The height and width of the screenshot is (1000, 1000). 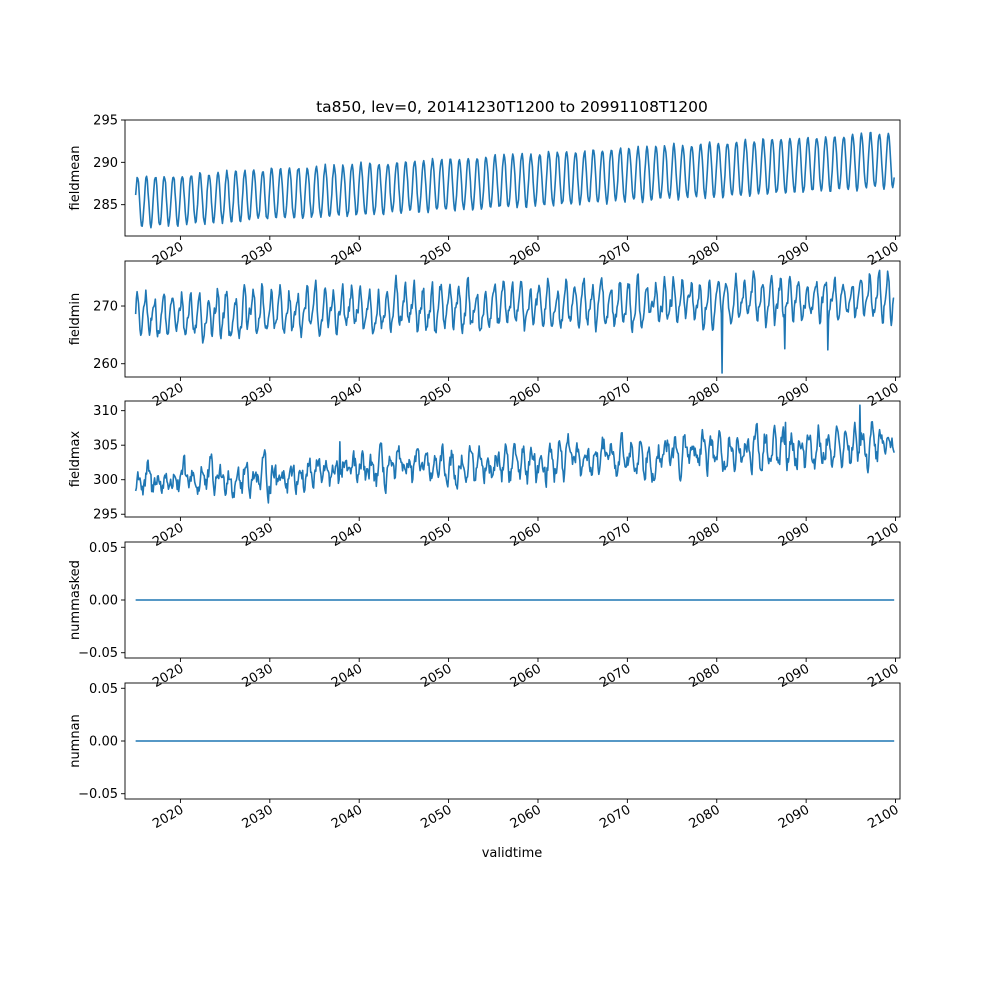 What do you see at coordinates (105, 163) in the screenshot?
I see `y-tick-label-fieldmean: 290` at bounding box center [105, 163].